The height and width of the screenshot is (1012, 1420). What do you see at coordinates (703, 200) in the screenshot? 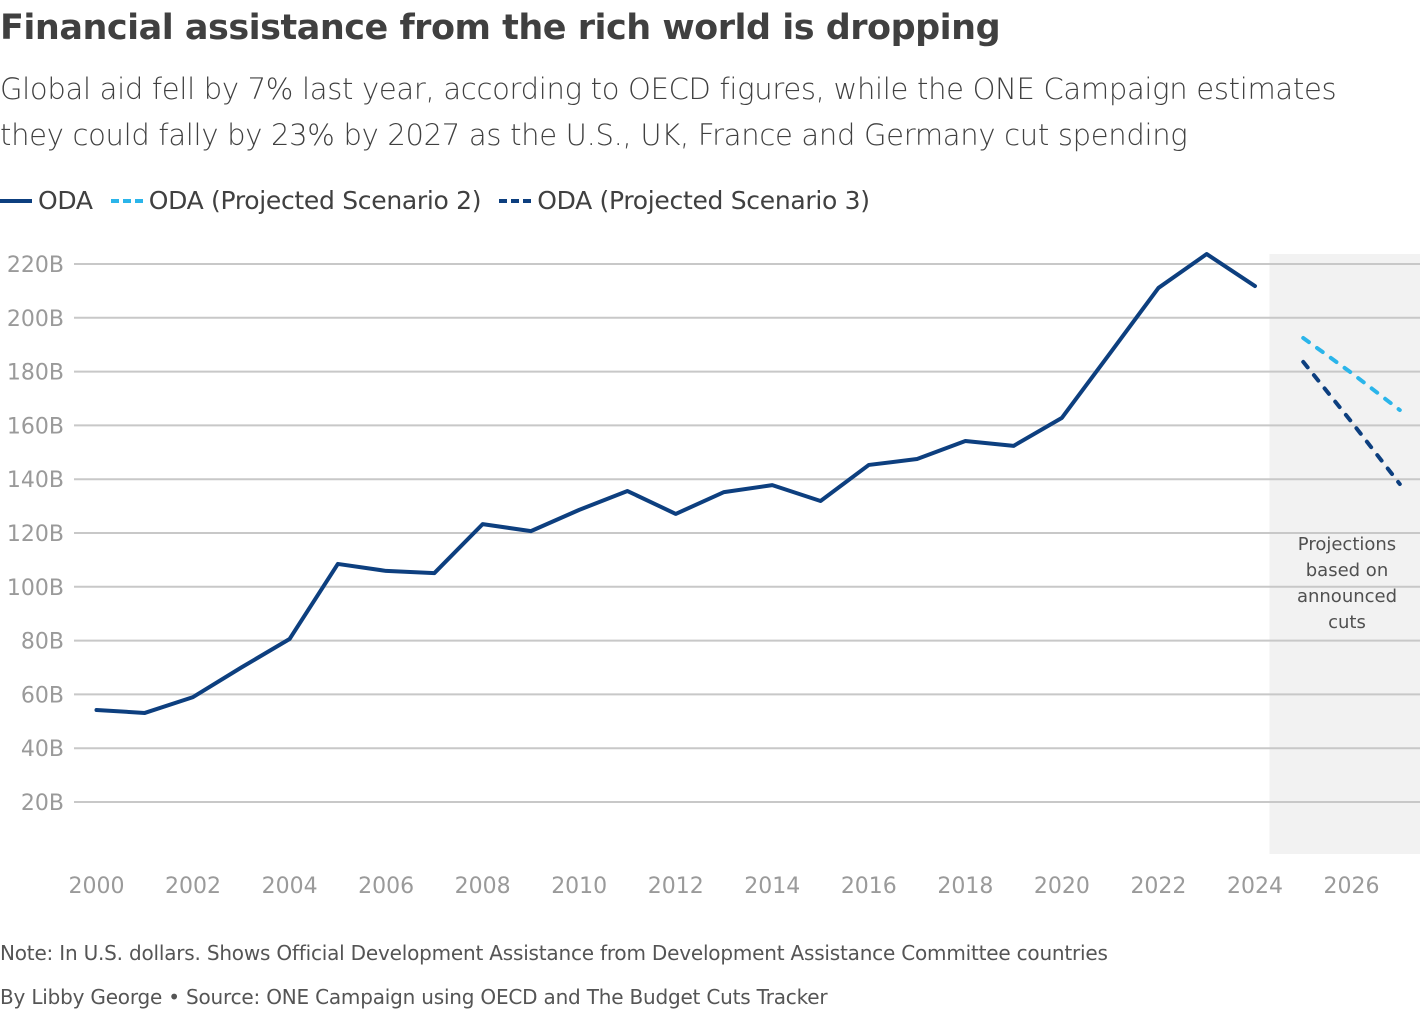
I see `legend-label: ODA (Projected Scenario 3)` at bounding box center [703, 200].